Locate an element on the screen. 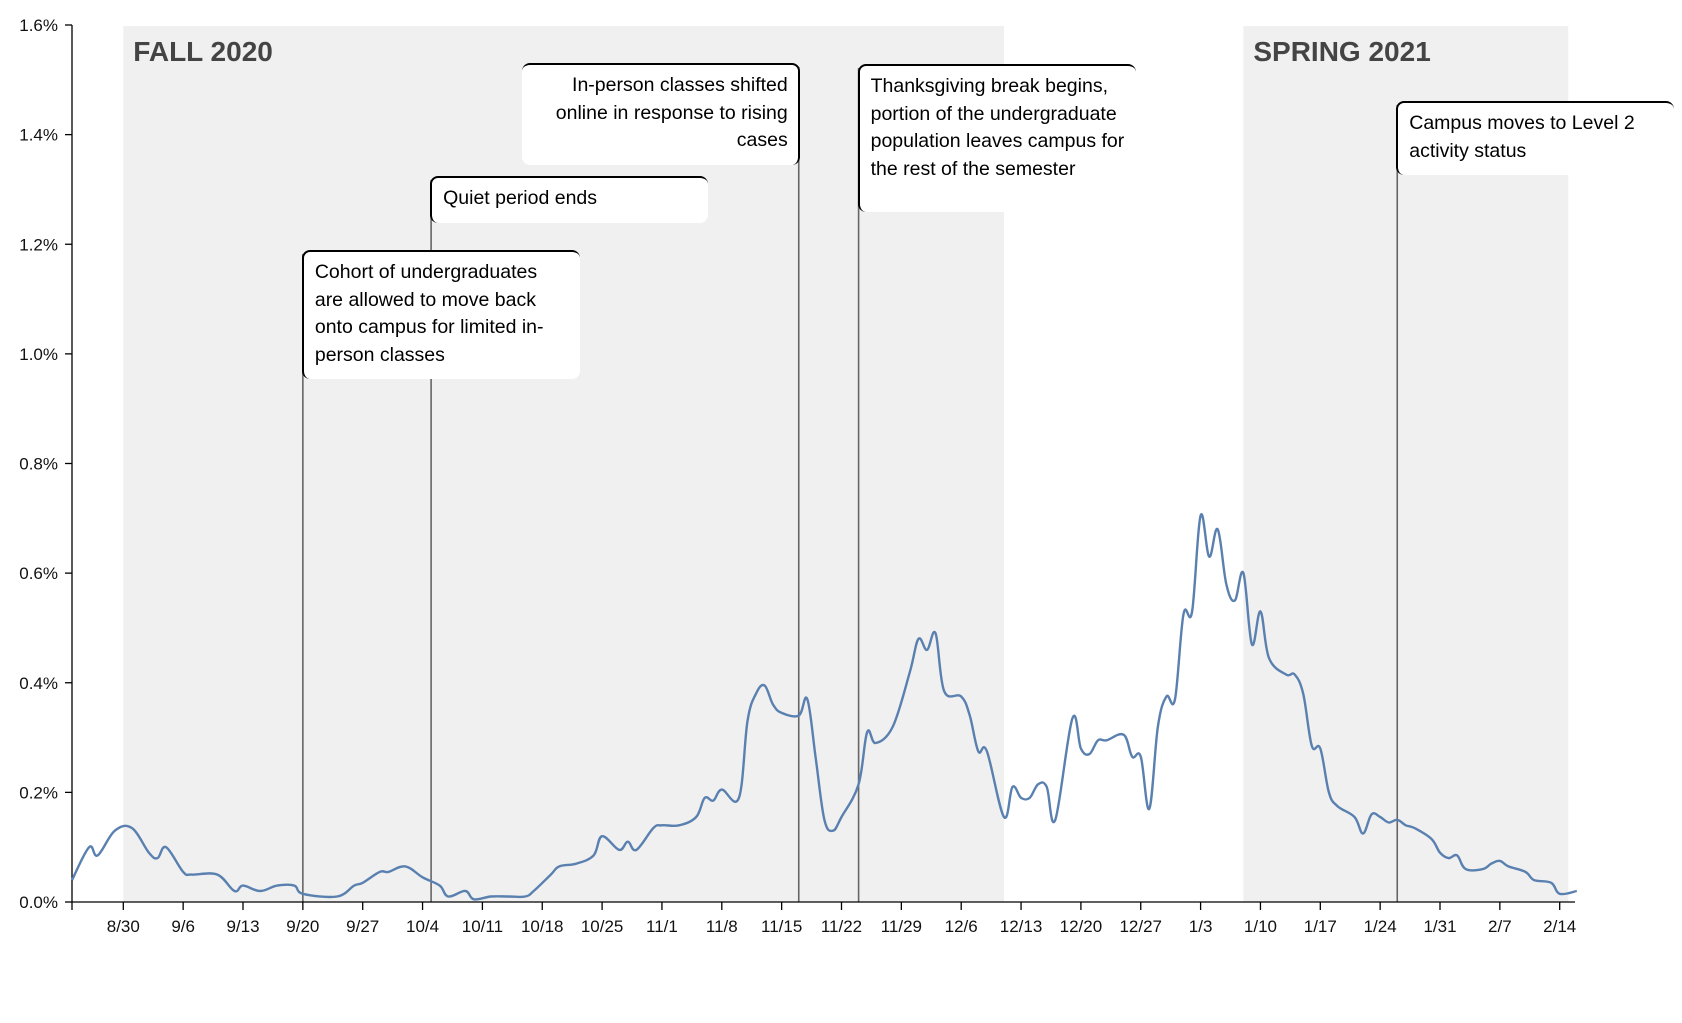 The width and height of the screenshot is (1682, 1023). x-tick-label-13: 11/29 is located at coordinates (901, 926).